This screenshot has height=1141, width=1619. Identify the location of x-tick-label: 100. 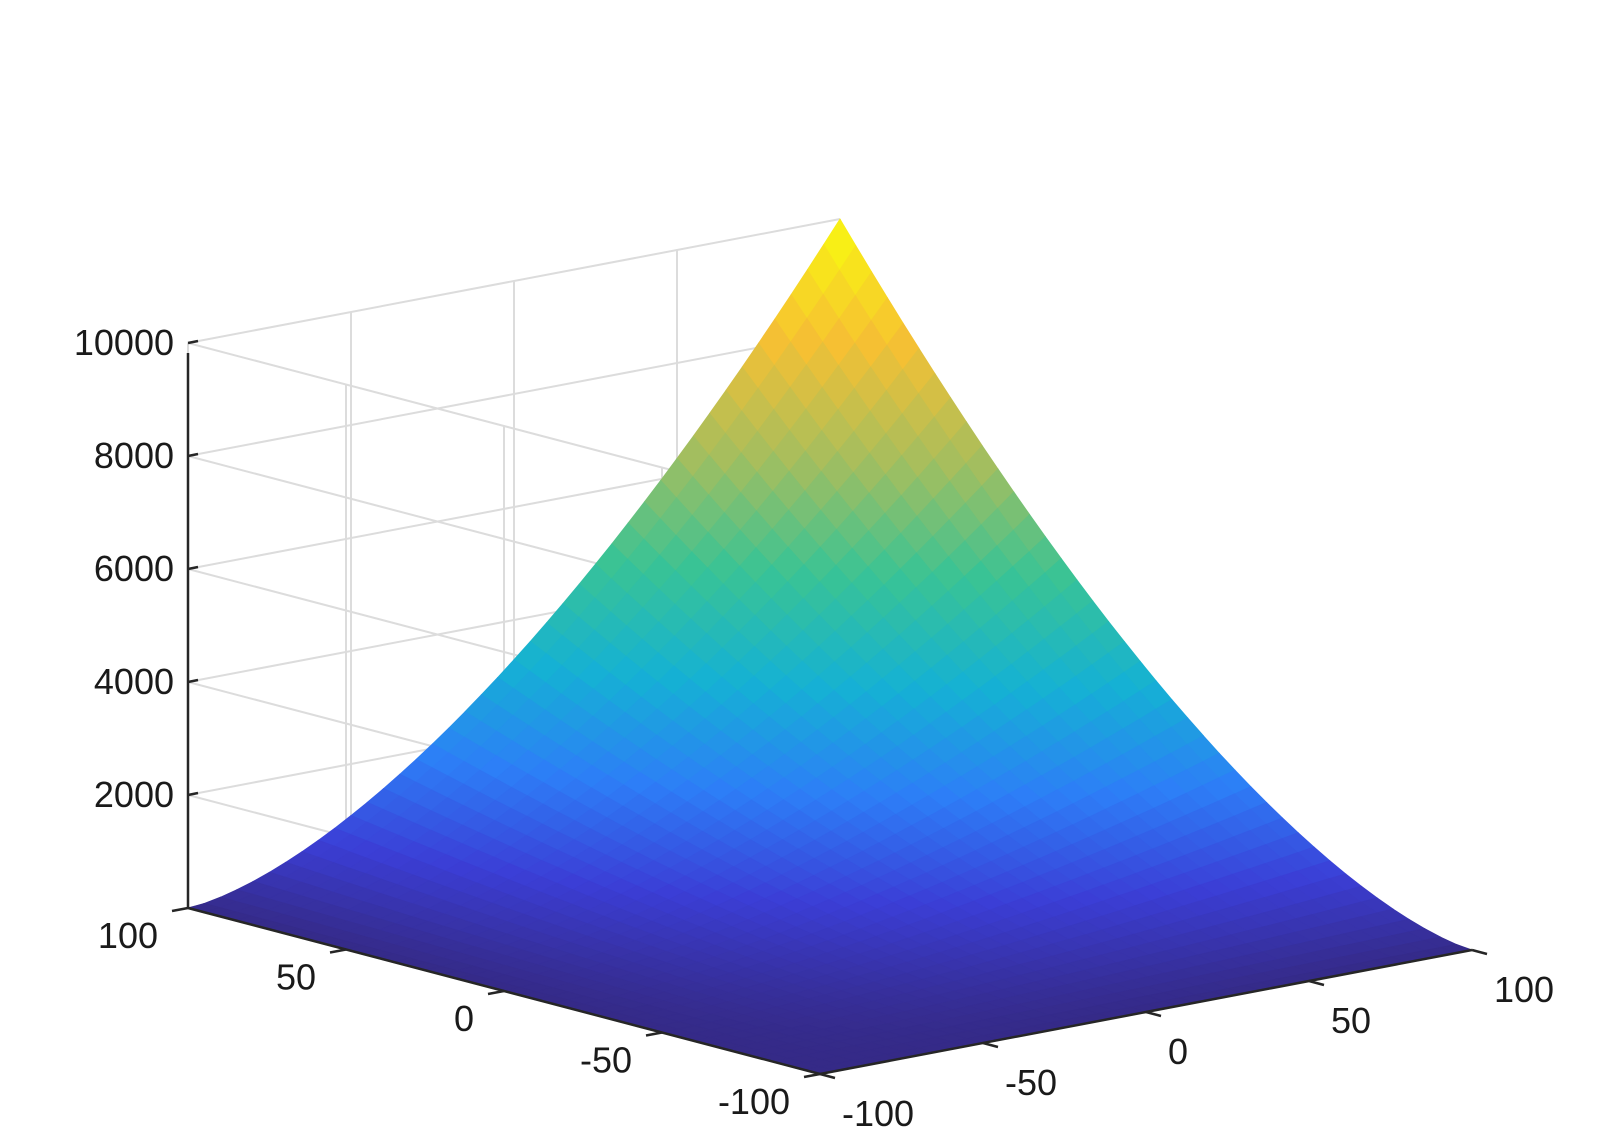
(1524, 989).